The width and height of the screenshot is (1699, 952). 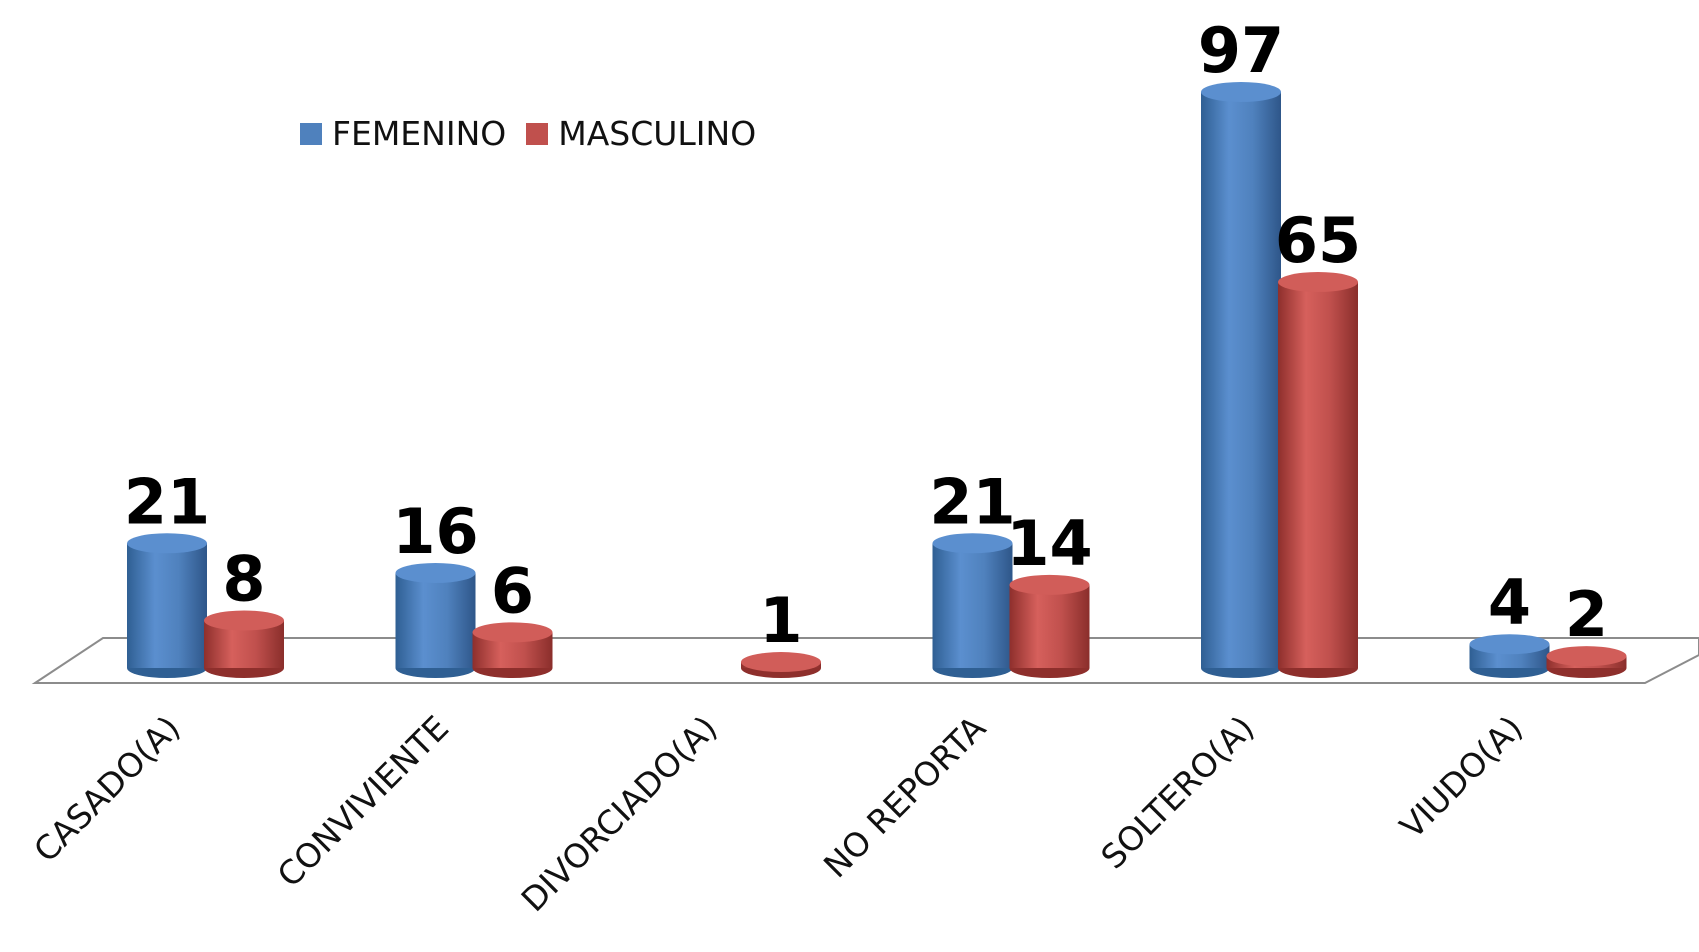 I want to click on category-label-0: CASADO(A), so click(x=107, y=789).